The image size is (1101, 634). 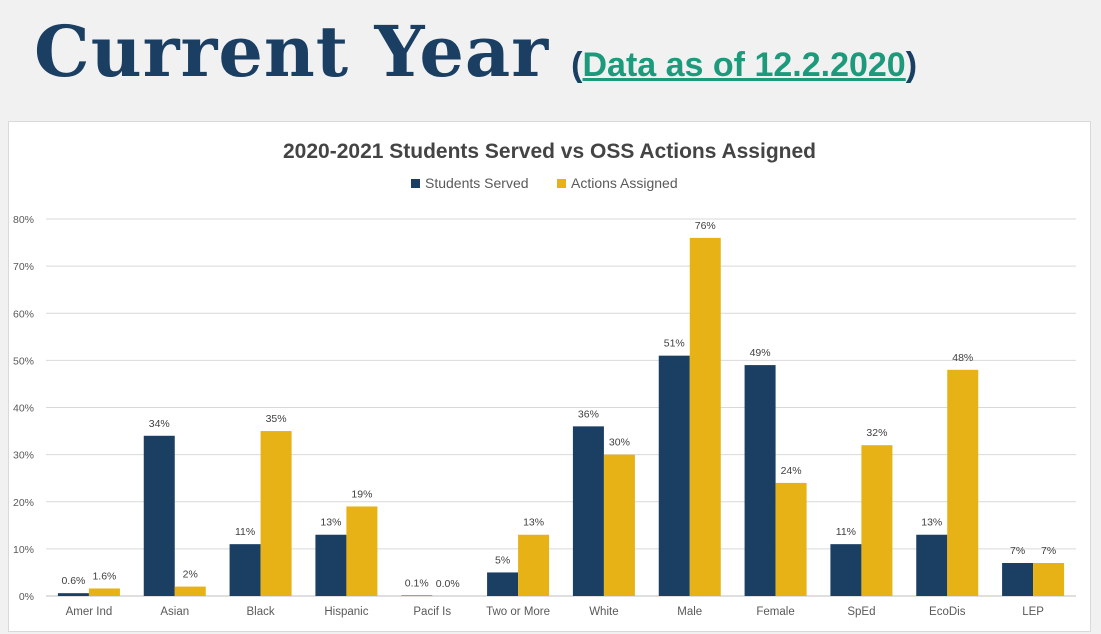 What do you see at coordinates (518, 612) in the screenshot?
I see `x-category-label: Two or More` at bounding box center [518, 612].